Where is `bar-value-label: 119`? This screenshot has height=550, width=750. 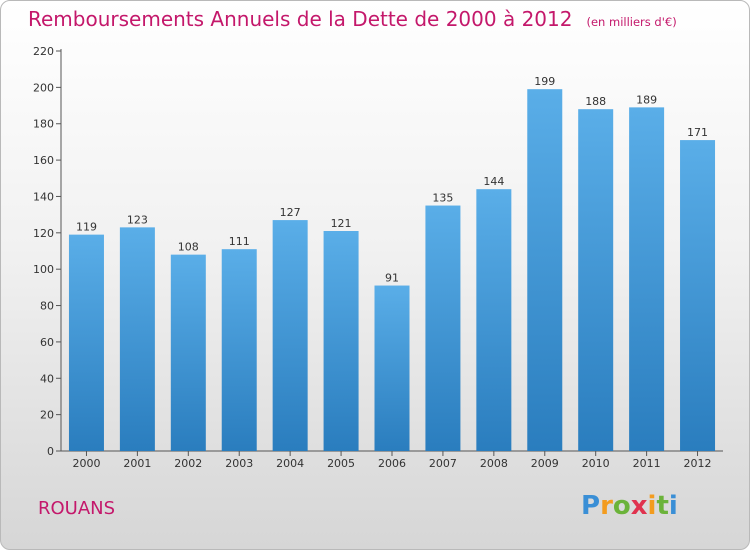 bar-value-label: 119 is located at coordinates (86, 227).